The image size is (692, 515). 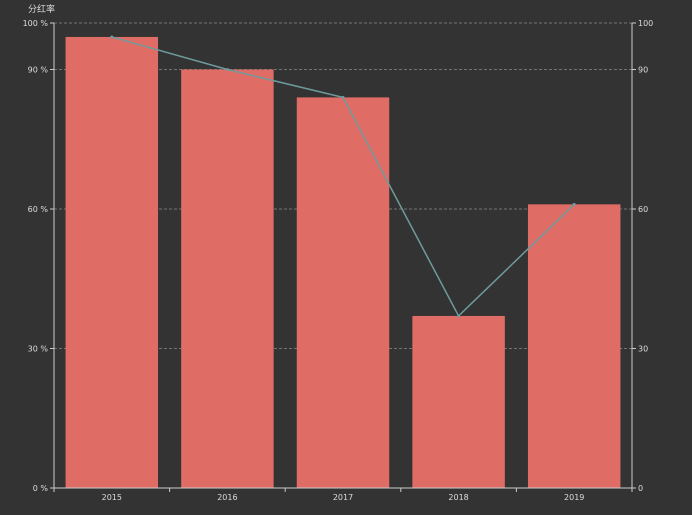 What do you see at coordinates (112, 497) in the screenshot?
I see `x-tick-label: 2015` at bounding box center [112, 497].